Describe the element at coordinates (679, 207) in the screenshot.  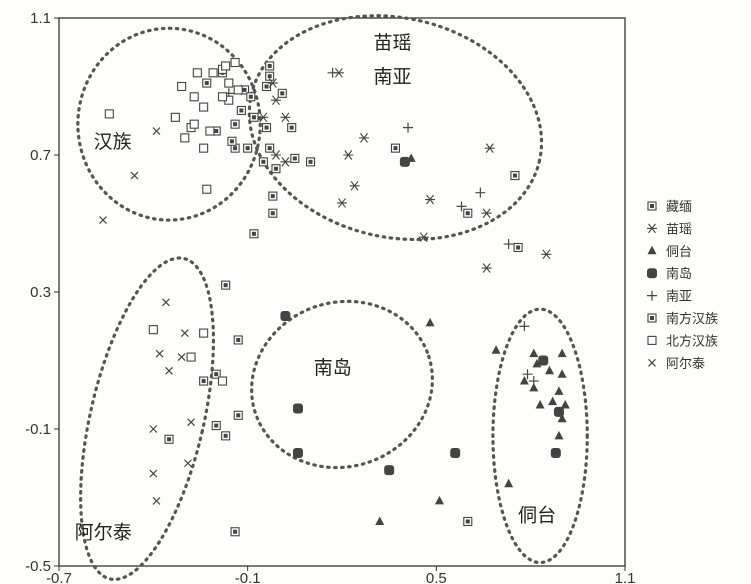
I see `legend-label: 藏缅` at that location.